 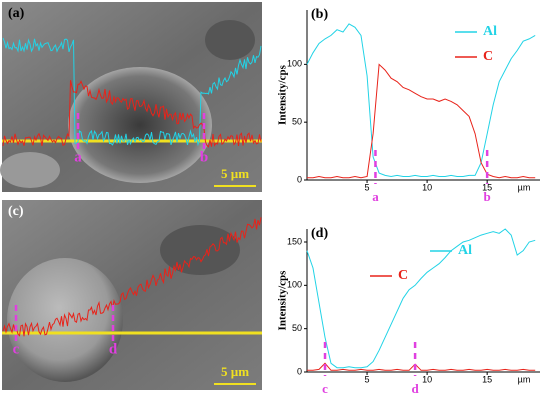 What do you see at coordinates (204, 157) in the screenshot?
I see `marker-label: b` at bounding box center [204, 157].